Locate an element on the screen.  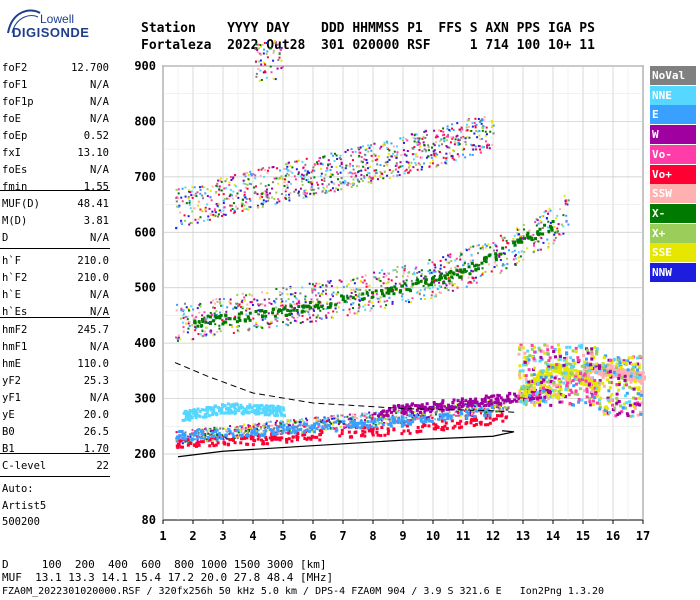
param-name: foEp is located at coordinates (15, 136).